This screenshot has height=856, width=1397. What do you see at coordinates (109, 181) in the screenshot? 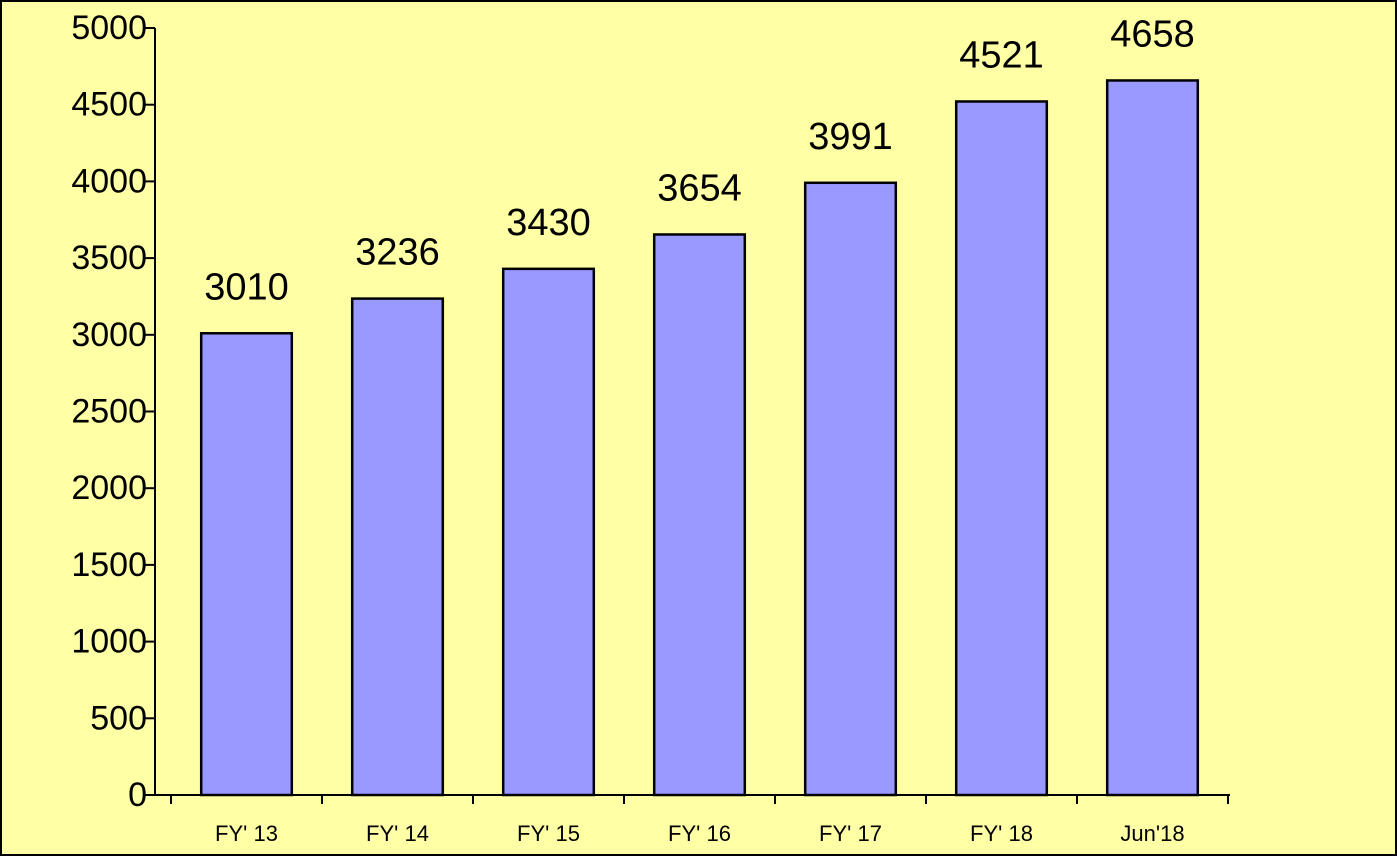
I see `y-tick-label: 4000` at bounding box center [109, 181].